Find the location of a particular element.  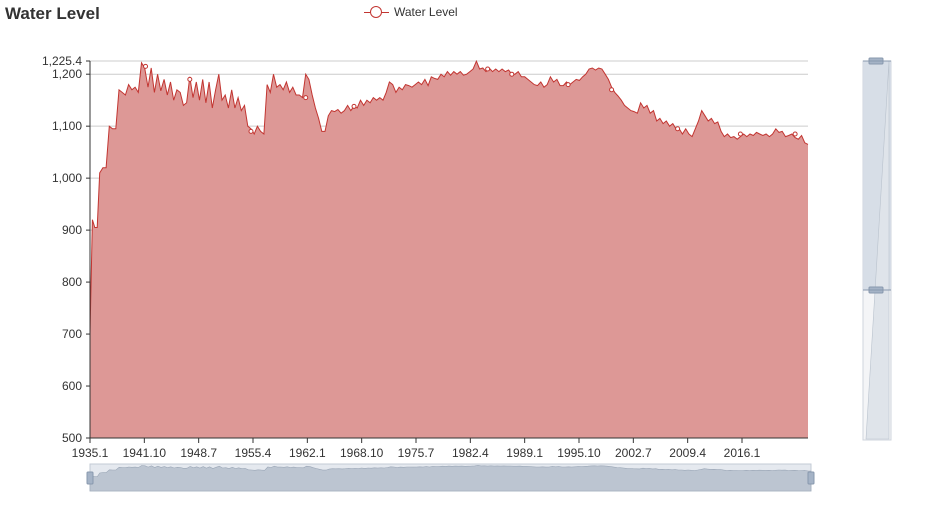

x-tick-label: 1962.1 is located at coordinates (307, 453).